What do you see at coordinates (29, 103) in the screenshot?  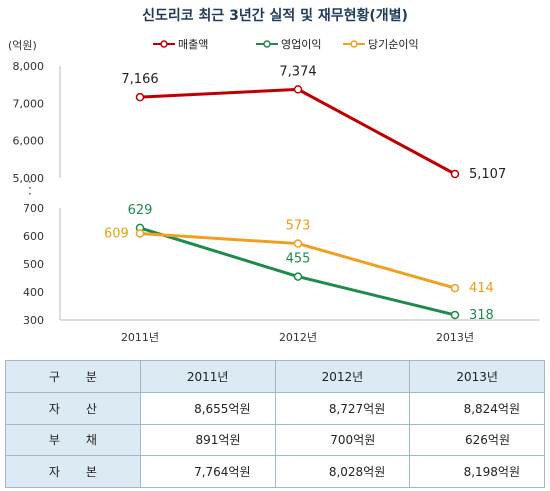 I see `y-tick-label: 7,000` at bounding box center [29, 103].